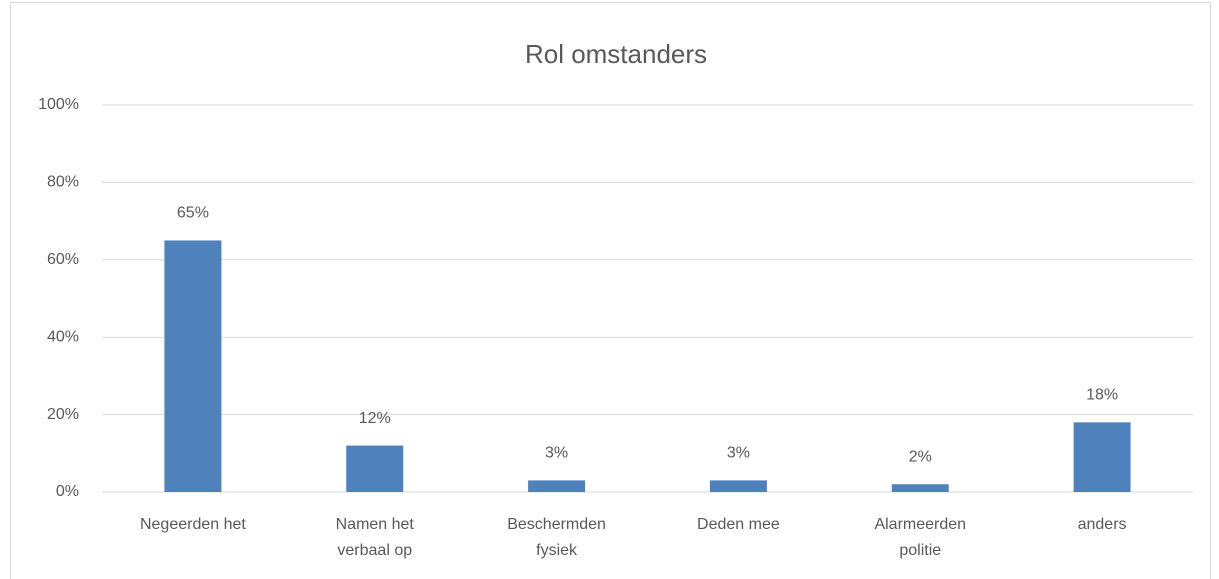  What do you see at coordinates (920, 456) in the screenshot?
I see `data-label: 2%` at bounding box center [920, 456].